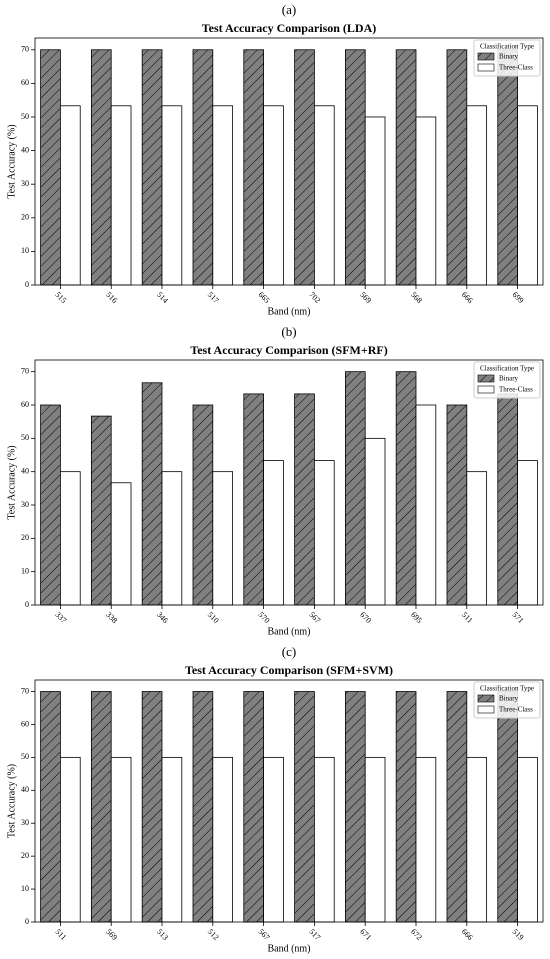 Image resolution: width=550 pixels, height=959 pixels. Describe the element at coordinates (60, 617) in the screenshot. I see `x-tick-label: 337` at that location.